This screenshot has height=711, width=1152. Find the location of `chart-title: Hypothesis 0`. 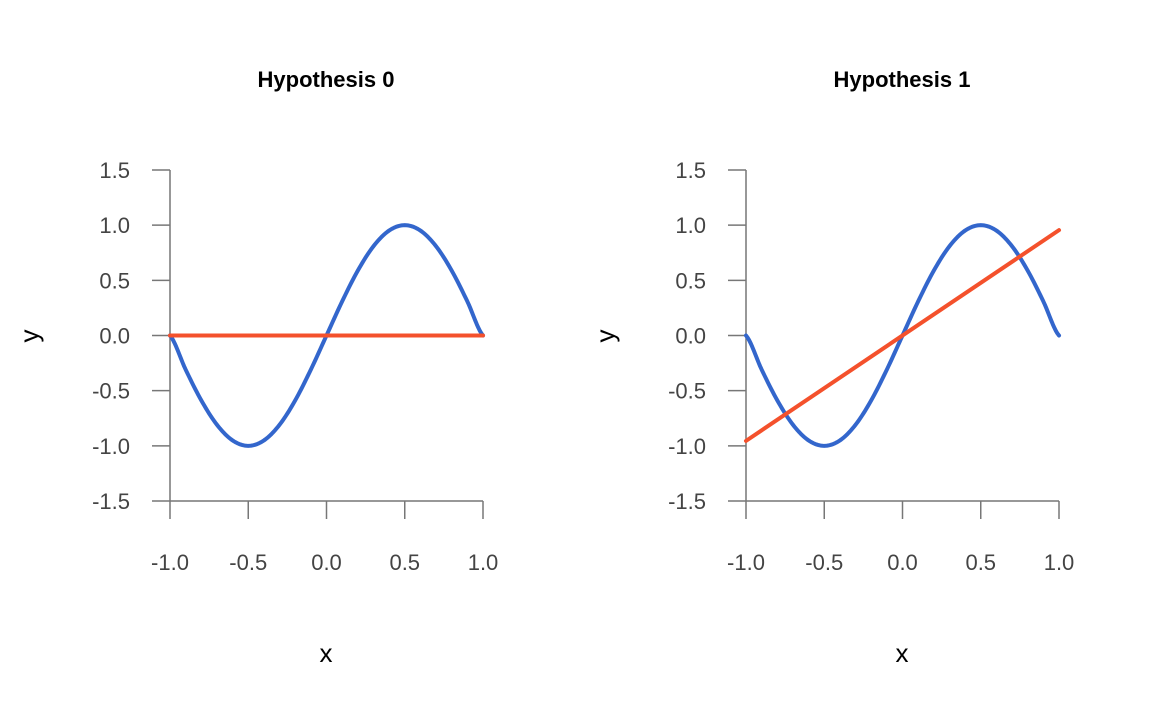

chart-title: Hypothesis 0 is located at coordinates (326, 79).